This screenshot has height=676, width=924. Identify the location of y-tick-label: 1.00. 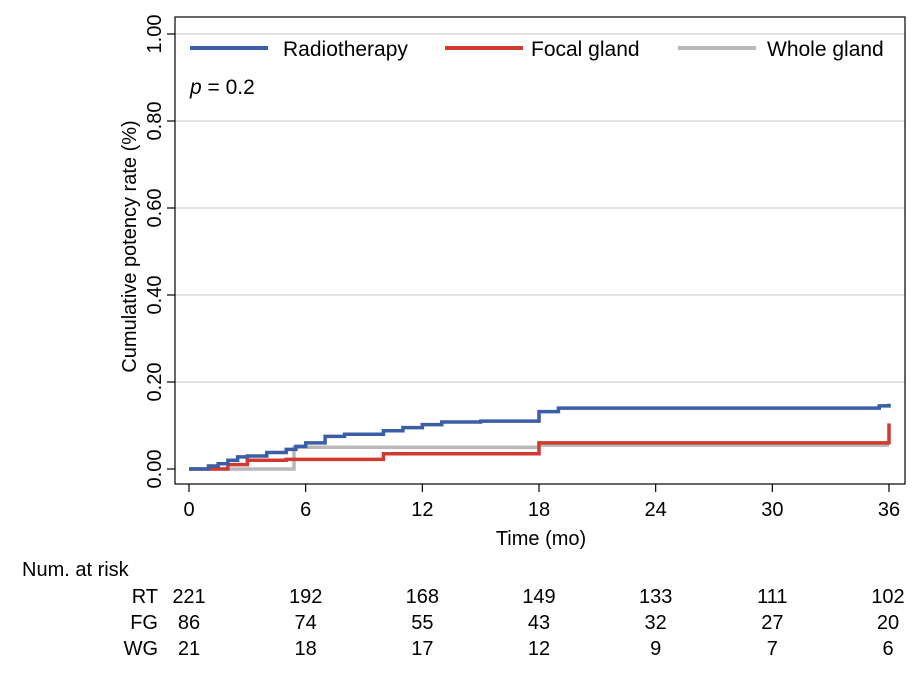
(155, 34).